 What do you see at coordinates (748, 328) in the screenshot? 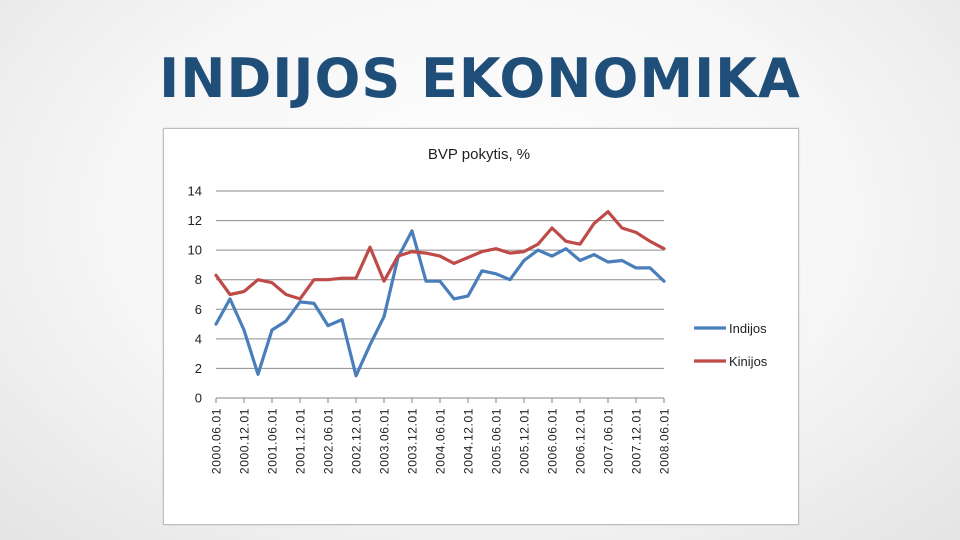
I see `legend-label-indijos: Indijos` at bounding box center [748, 328].